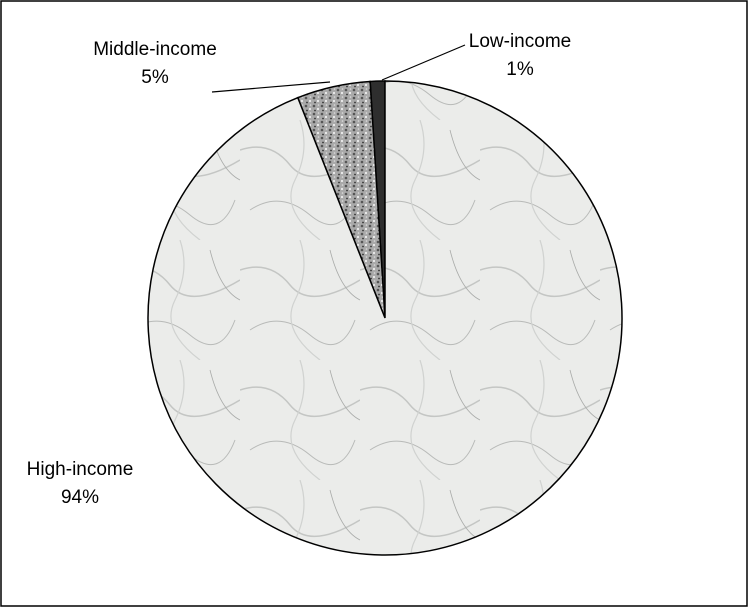  I want to click on slice-category-label: Low-income, so click(520, 41).